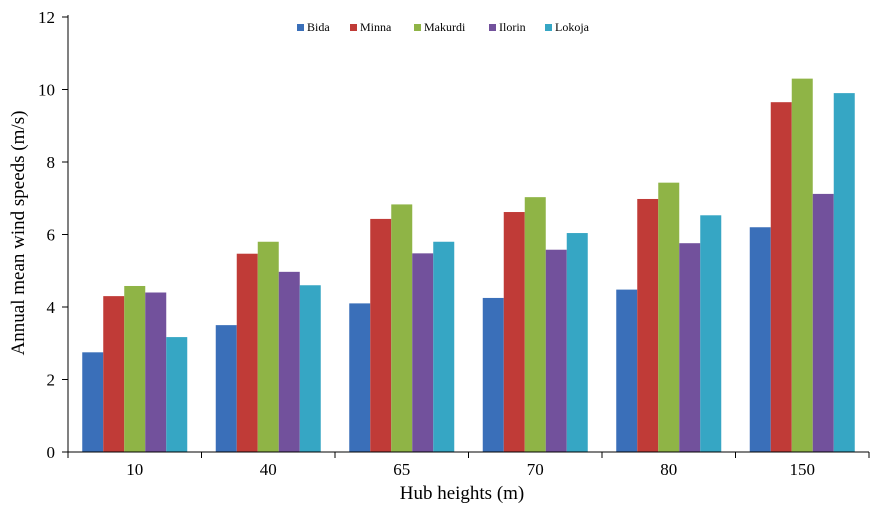 This screenshot has width=871, height=507. I want to click on y-tick-label: 4, so click(51, 307).